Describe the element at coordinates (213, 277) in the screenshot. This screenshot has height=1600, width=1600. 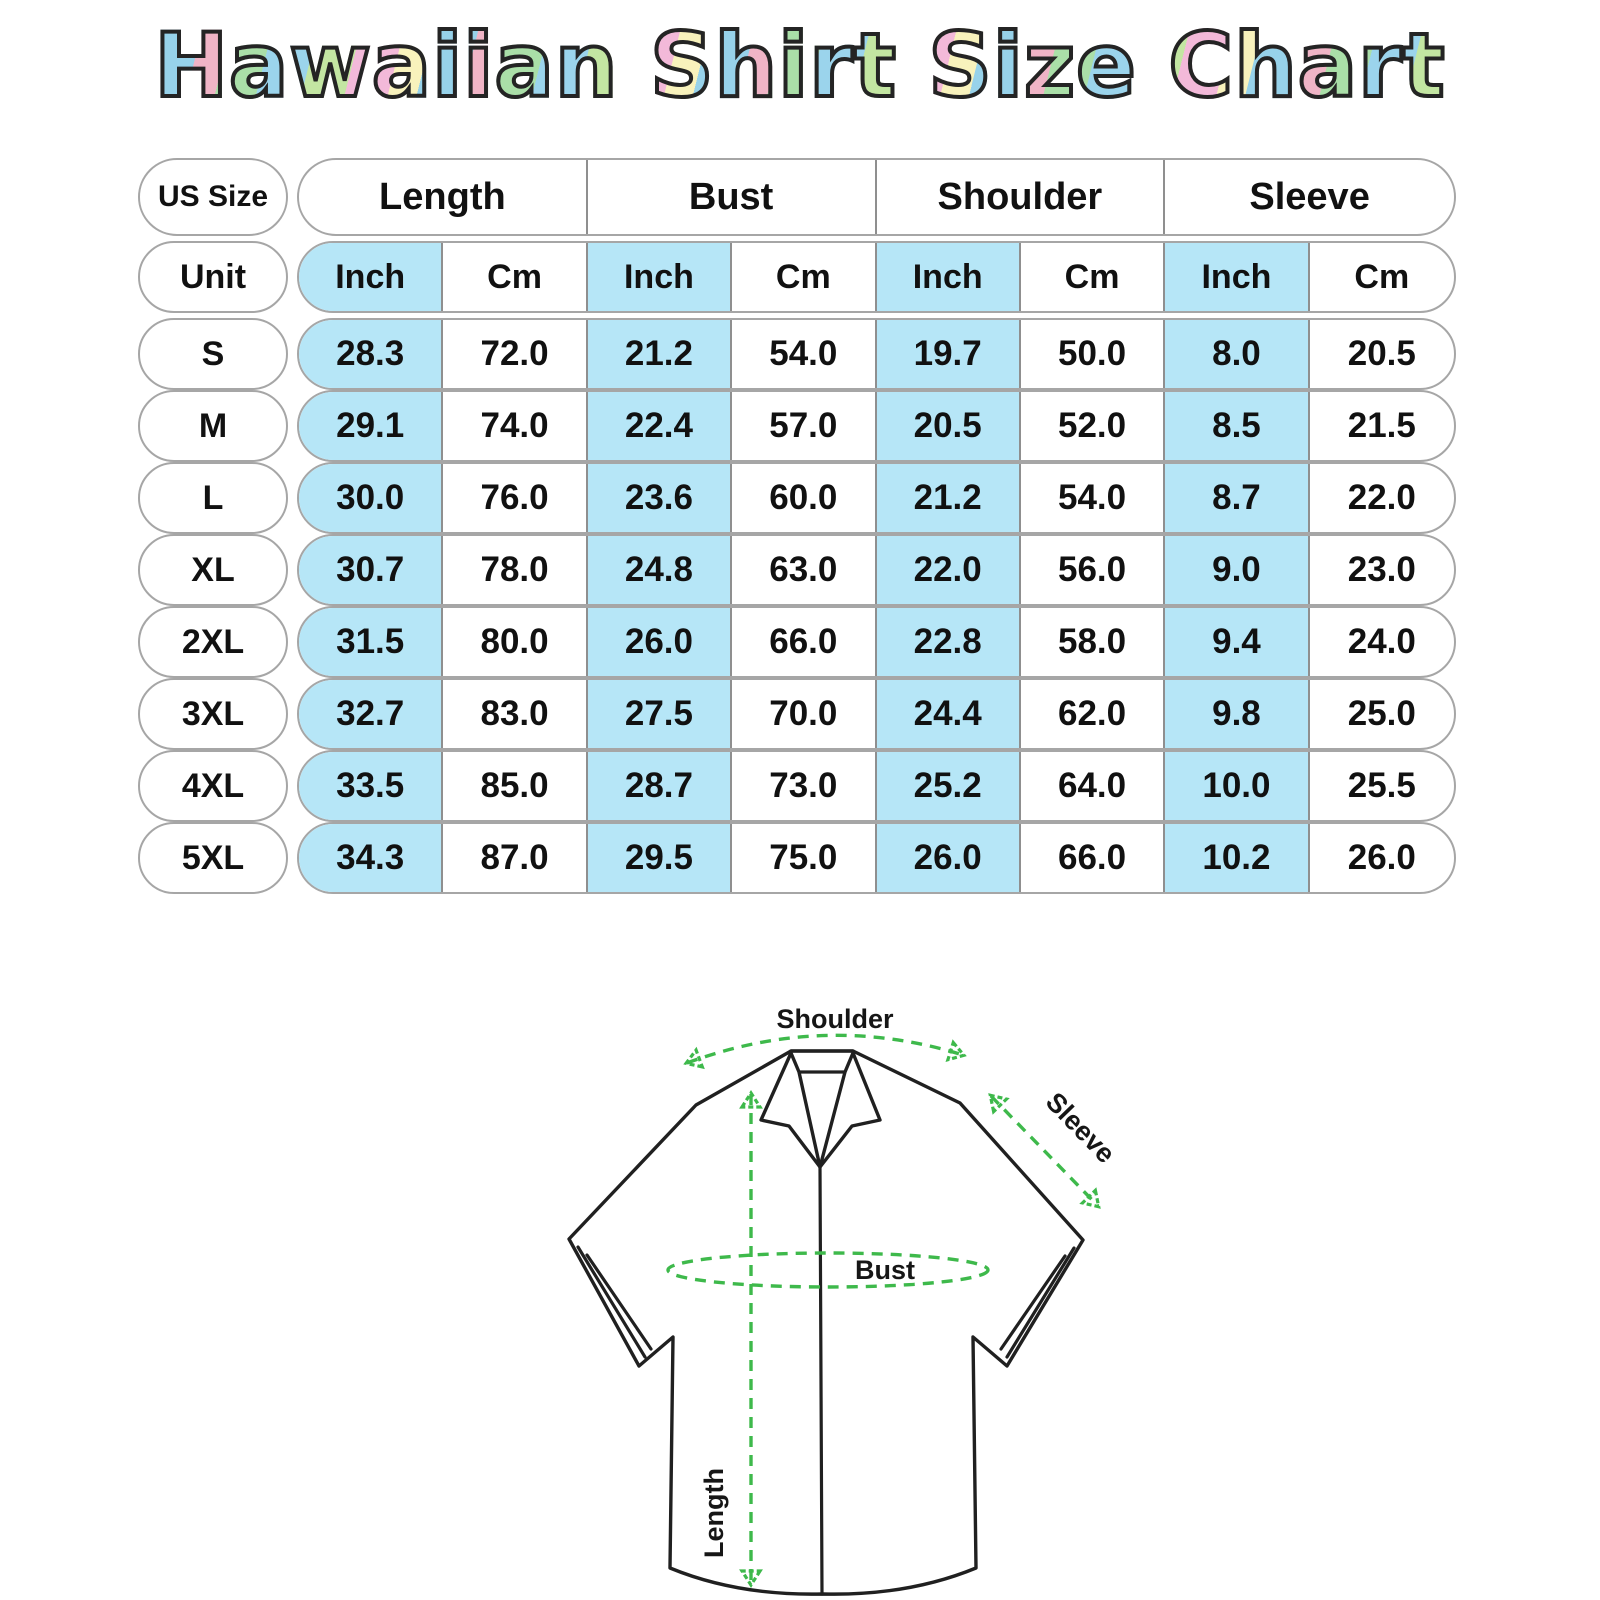
I see `unit-row-label: Unit` at that location.